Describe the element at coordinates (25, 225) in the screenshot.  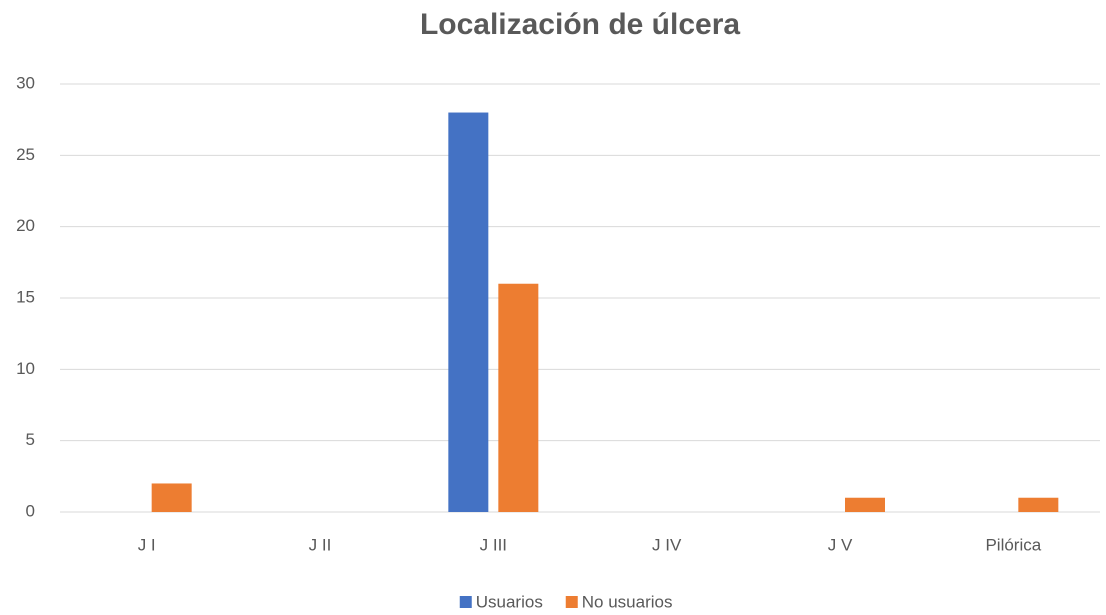
I see `y-tick-label: 20` at that location.